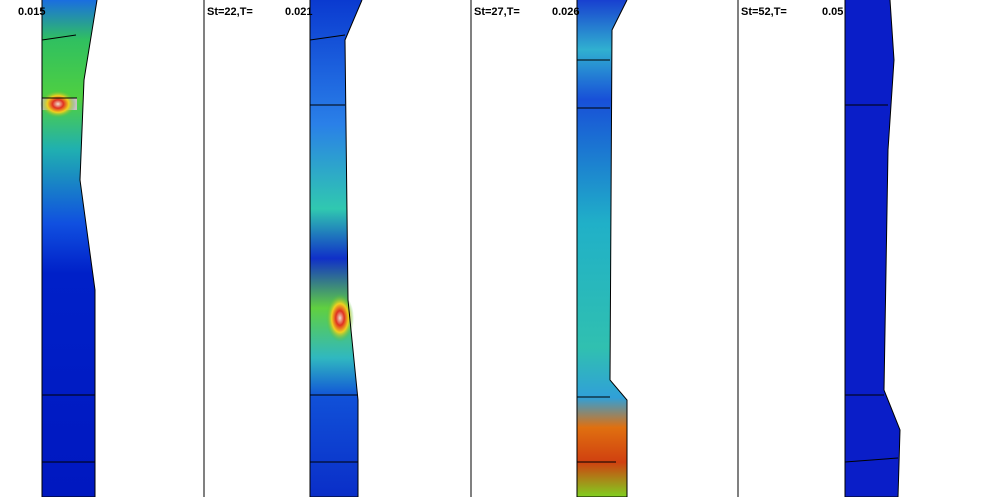 The height and width of the screenshot is (497, 1008). I want to click on time-value: 0.026, so click(566, 12).